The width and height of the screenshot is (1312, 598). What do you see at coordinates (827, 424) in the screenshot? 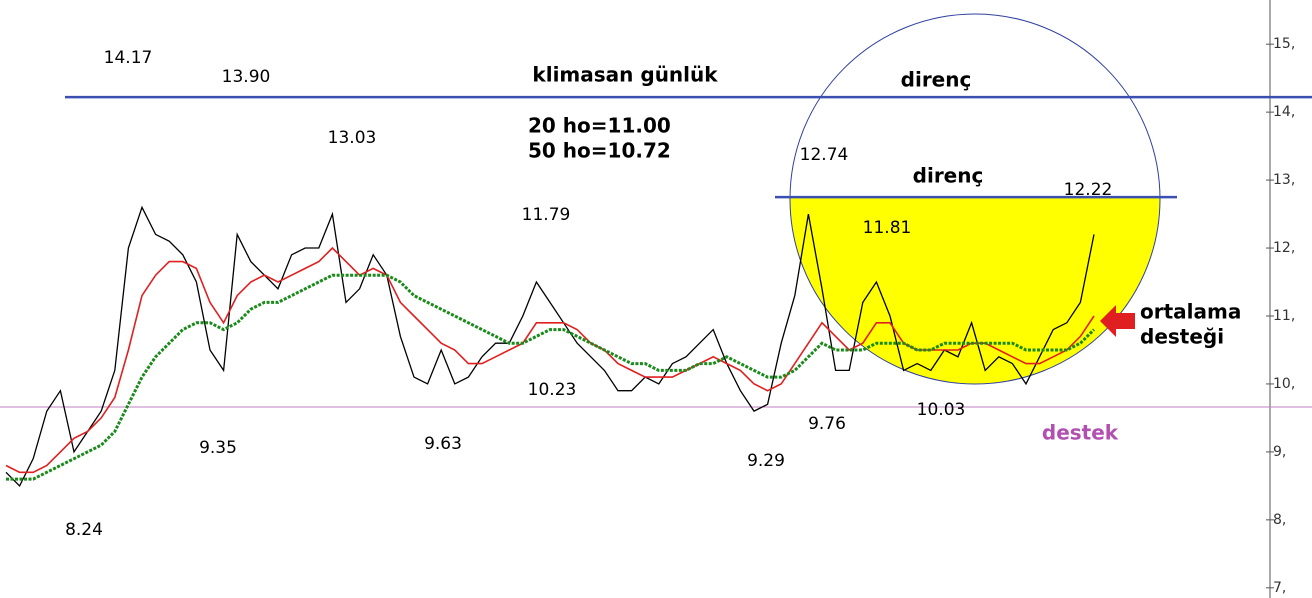
I see `price-label: 9.76` at bounding box center [827, 424].